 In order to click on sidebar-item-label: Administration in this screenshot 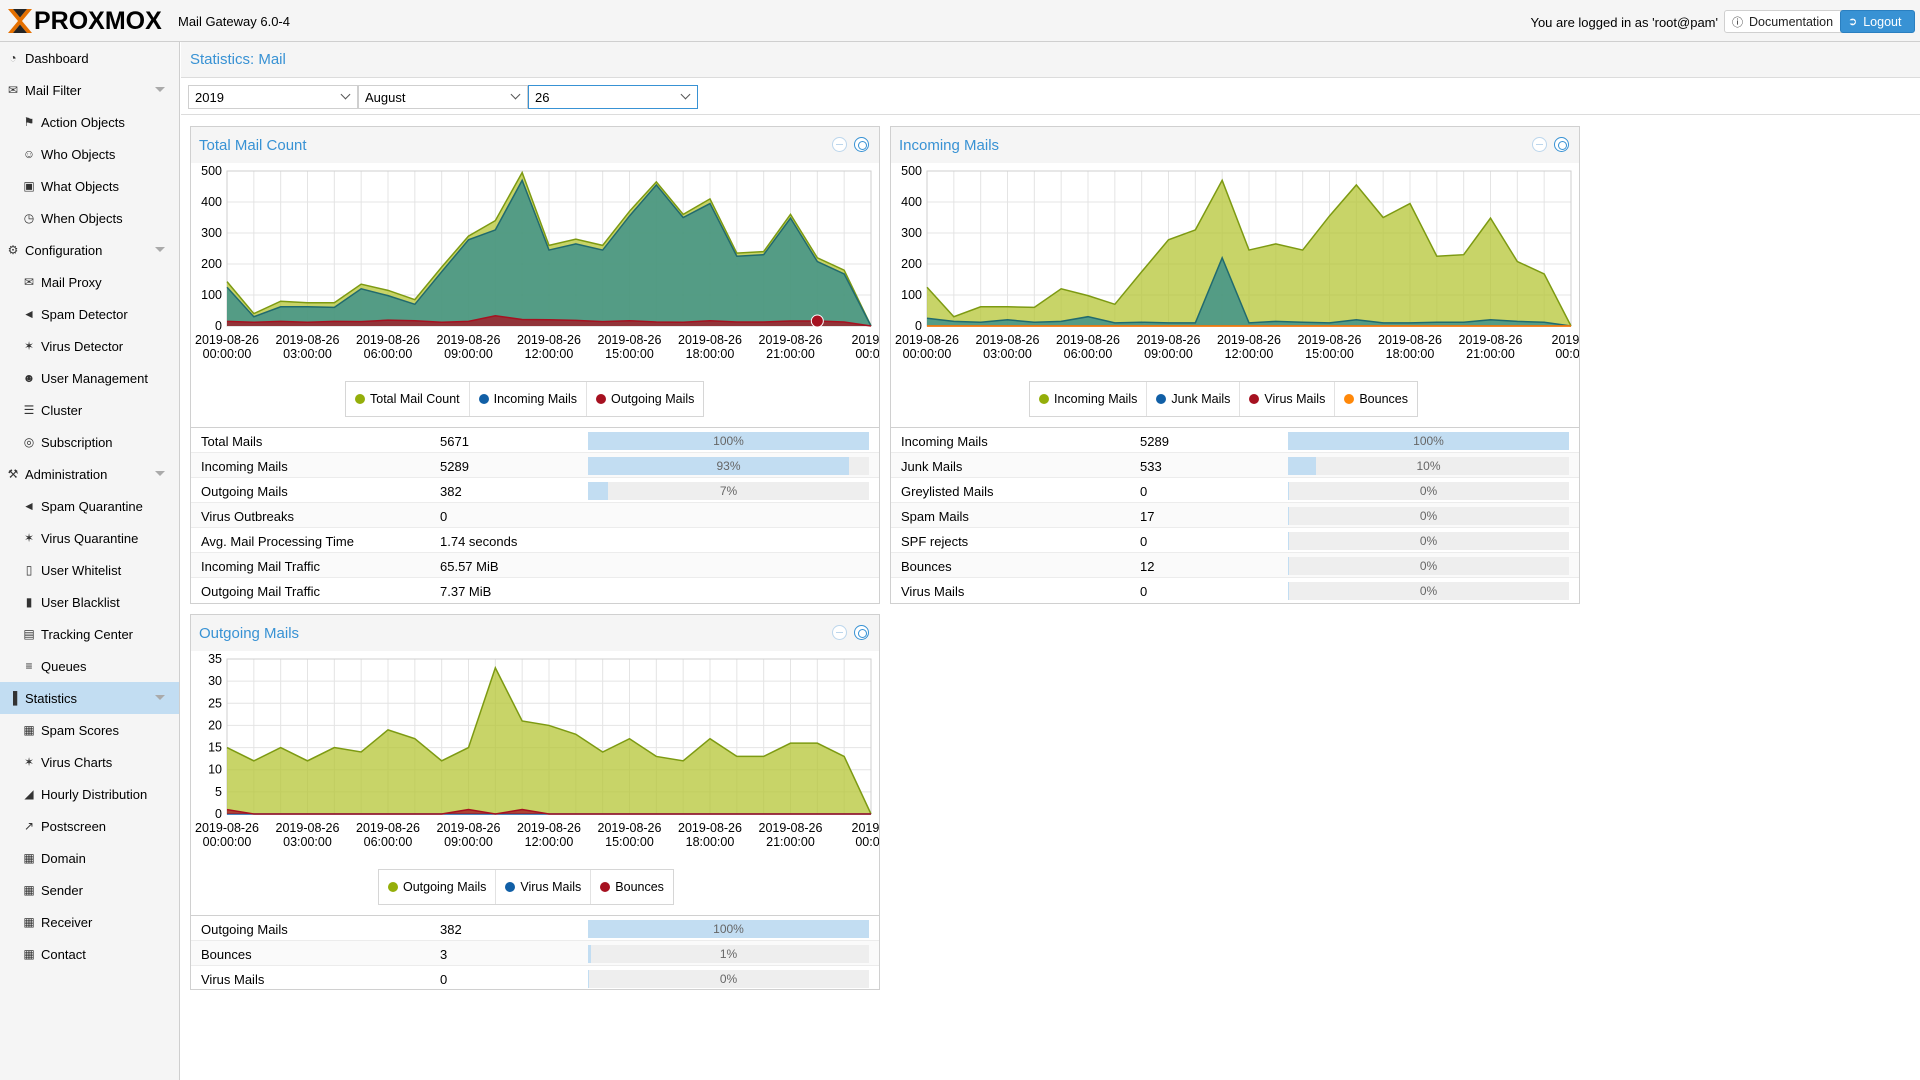, I will do `click(66, 474)`.